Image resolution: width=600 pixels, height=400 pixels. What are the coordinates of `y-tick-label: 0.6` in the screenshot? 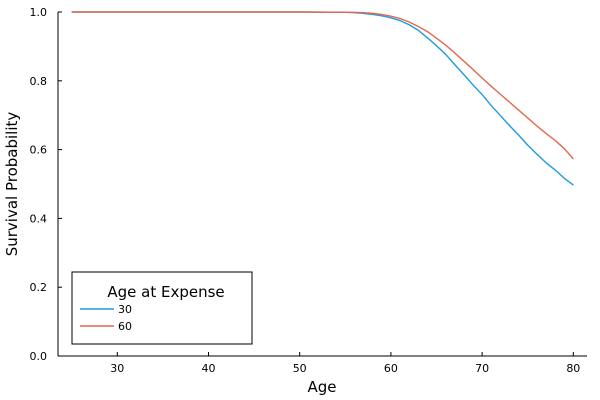 It's located at (39, 150).